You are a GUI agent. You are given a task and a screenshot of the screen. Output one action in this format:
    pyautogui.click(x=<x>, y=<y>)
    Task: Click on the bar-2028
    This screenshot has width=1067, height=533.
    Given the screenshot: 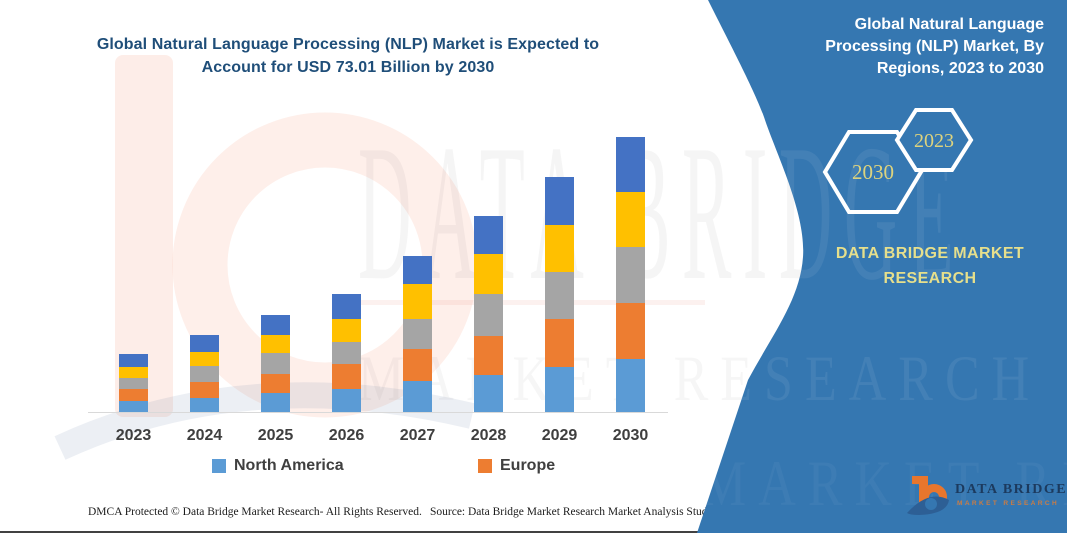 What is the action you would take?
    pyautogui.click(x=488, y=275)
    